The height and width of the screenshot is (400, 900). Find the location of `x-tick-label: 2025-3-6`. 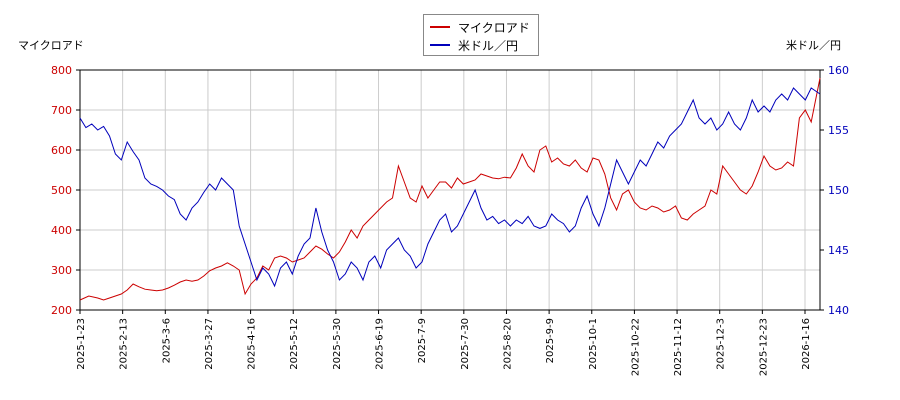

x-tick-label: 2025-3-6 is located at coordinates (166, 340).